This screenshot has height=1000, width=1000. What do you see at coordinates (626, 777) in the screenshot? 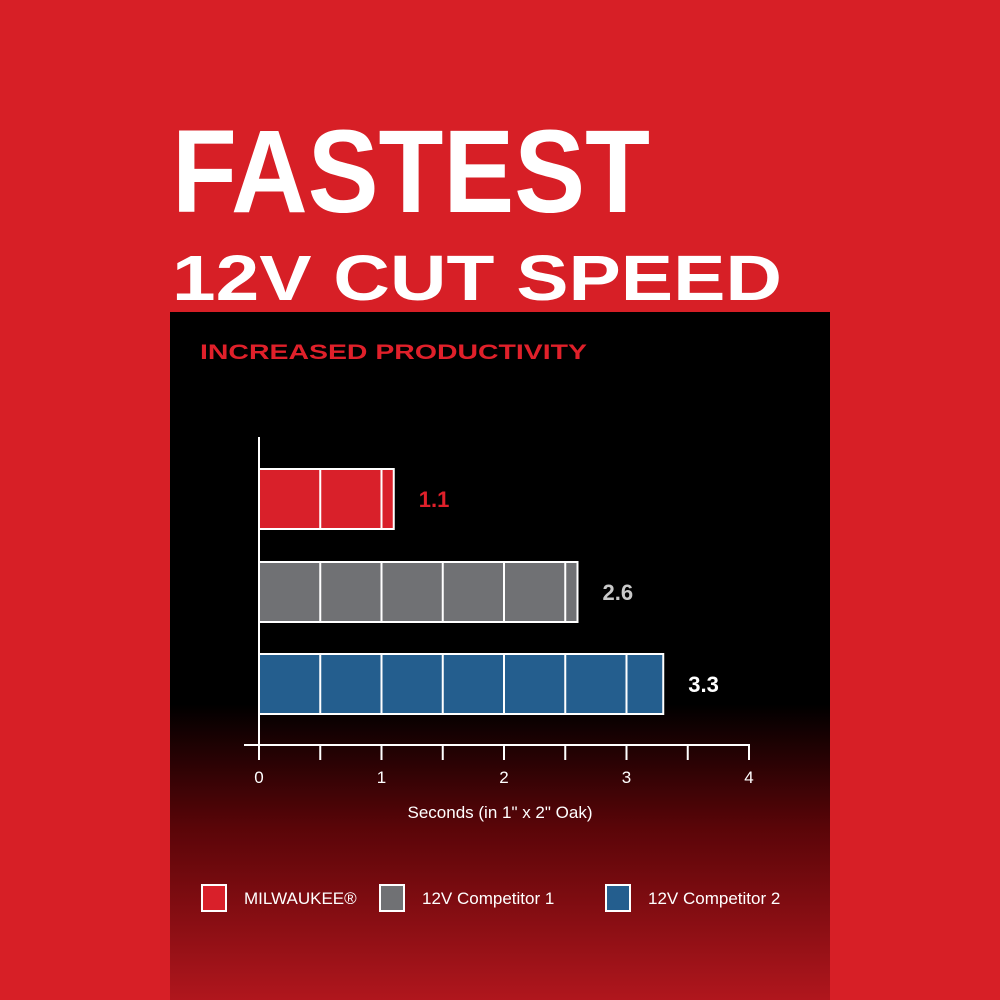
I see `x-tick-label: 3` at bounding box center [626, 777].